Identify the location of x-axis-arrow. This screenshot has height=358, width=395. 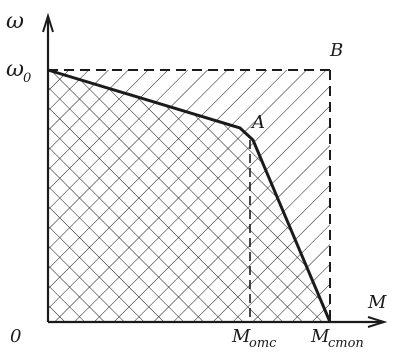
(377, 322).